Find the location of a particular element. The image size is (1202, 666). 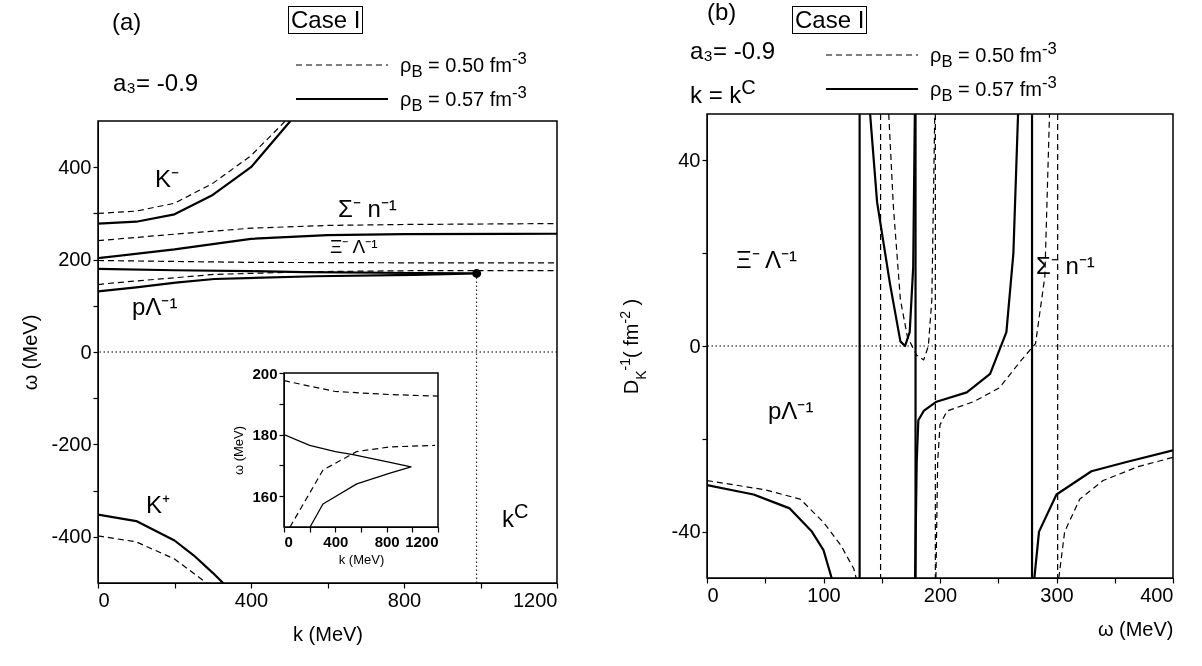

annotation: K⁺ is located at coordinates (158, 505).